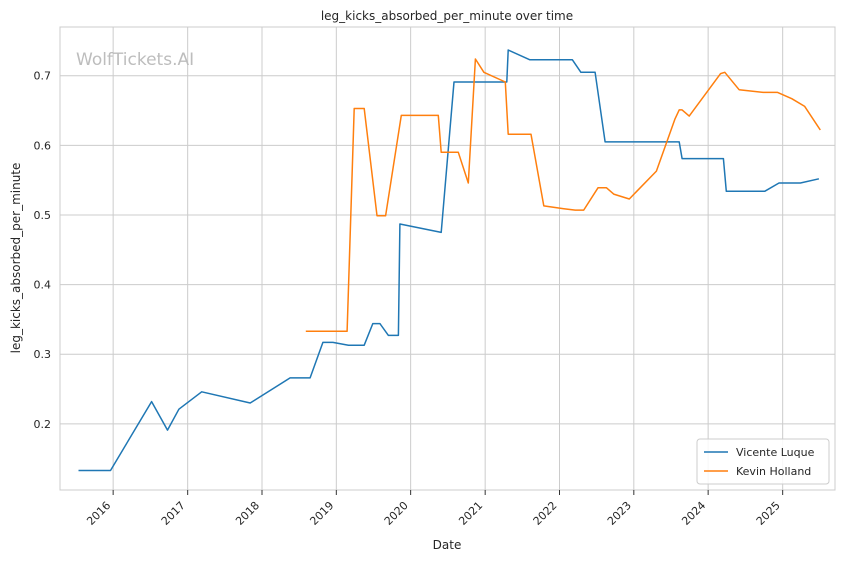 Image resolution: width=844 pixels, height=561 pixels. I want to click on y-tick-label: 0.2, so click(43, 424).